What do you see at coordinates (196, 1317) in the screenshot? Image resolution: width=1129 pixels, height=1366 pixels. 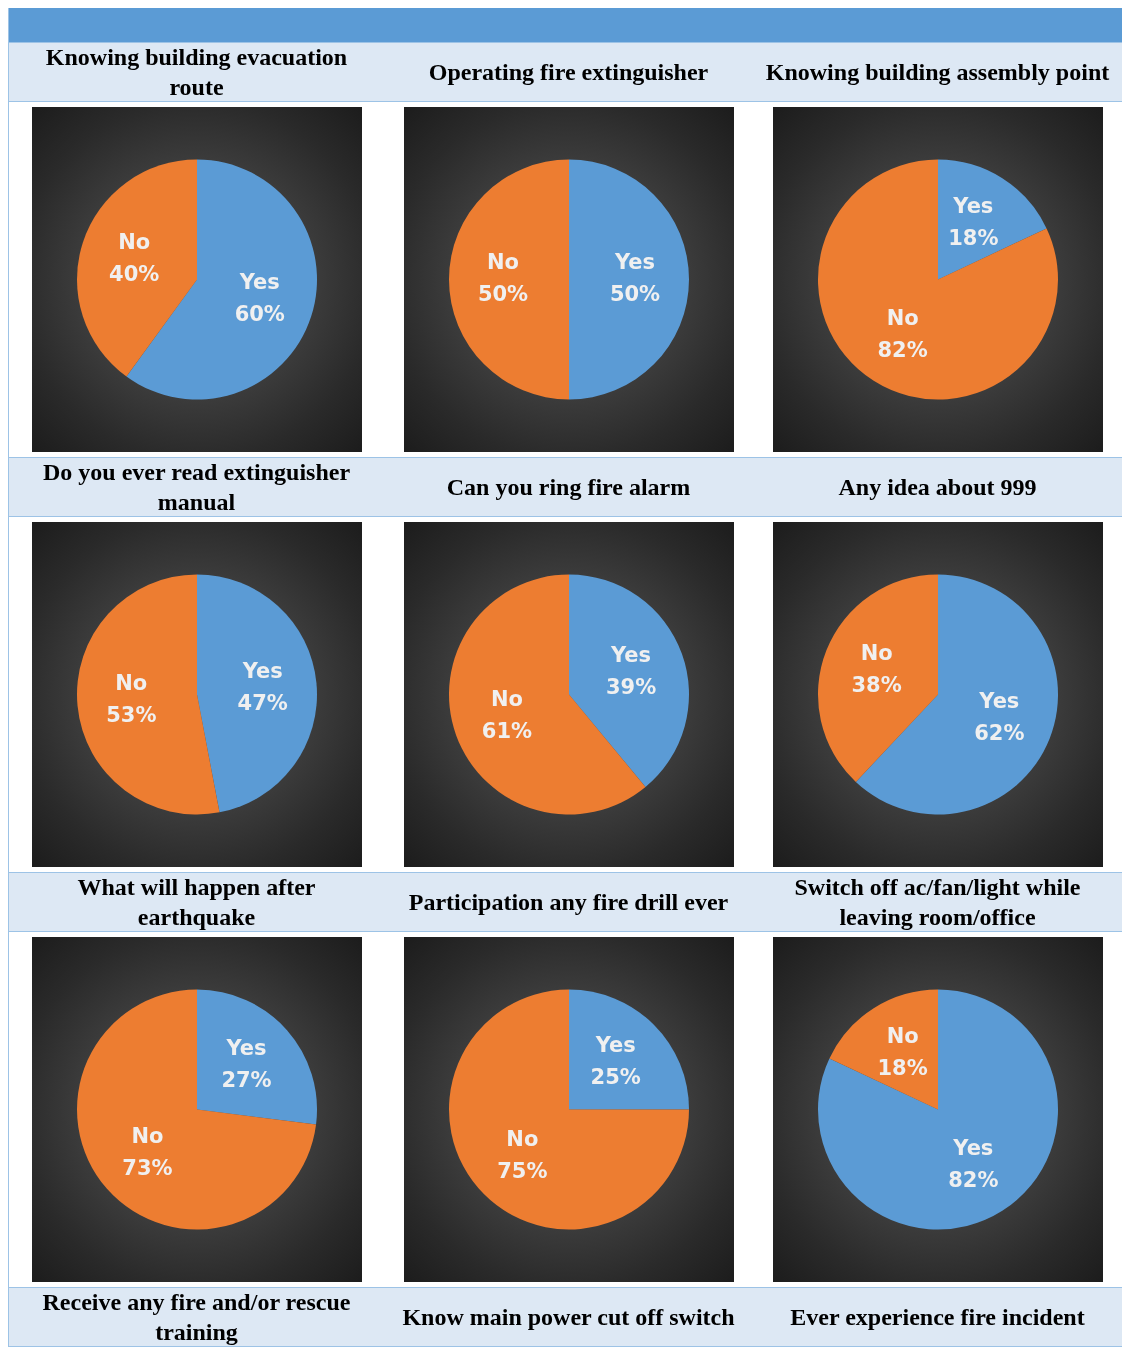 I see `text: Receive any fire and/or rescue training` at bounding box center [196, 1317].